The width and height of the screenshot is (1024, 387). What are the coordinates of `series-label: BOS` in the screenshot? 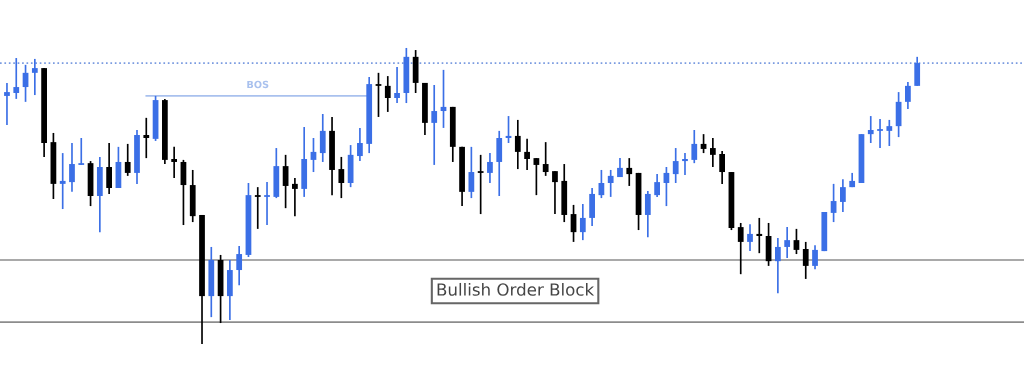 It's located at (258, 84).